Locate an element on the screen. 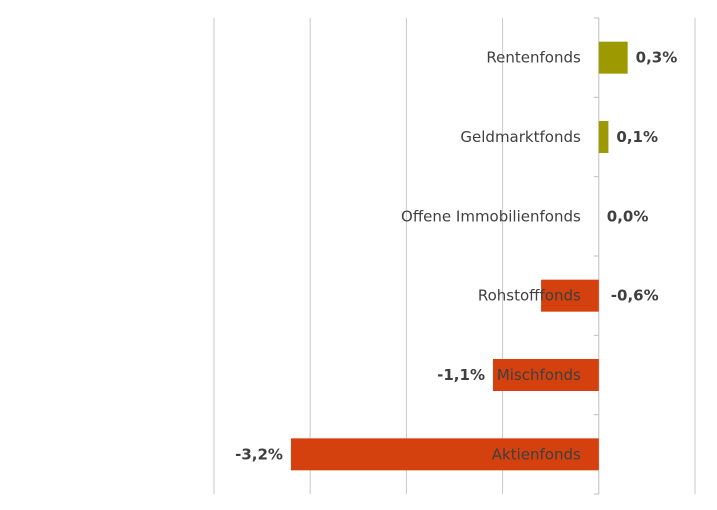 The image size is (717, 510). value-label: 0,3% is located at coordinates (657, 58).